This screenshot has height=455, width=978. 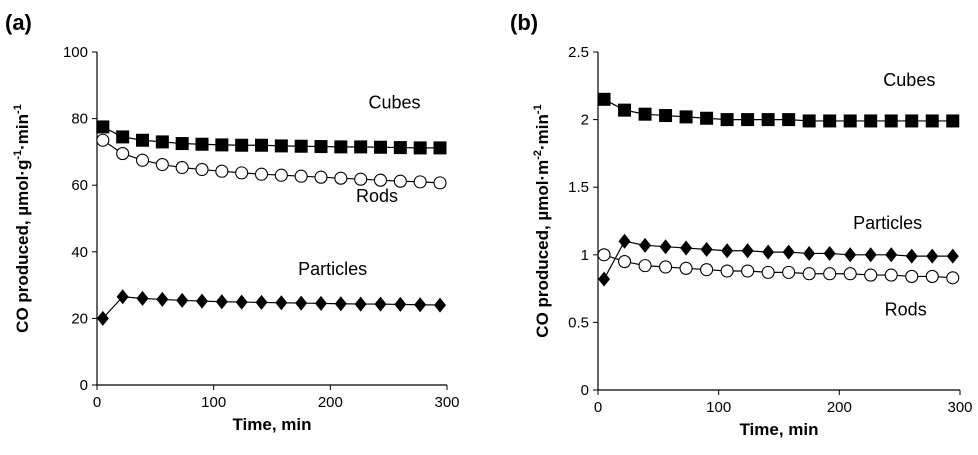 What do you see at coordinates (79, 318) in the screenshot?
I see `y-tick-label: 20` at bounding box center [79, 318].